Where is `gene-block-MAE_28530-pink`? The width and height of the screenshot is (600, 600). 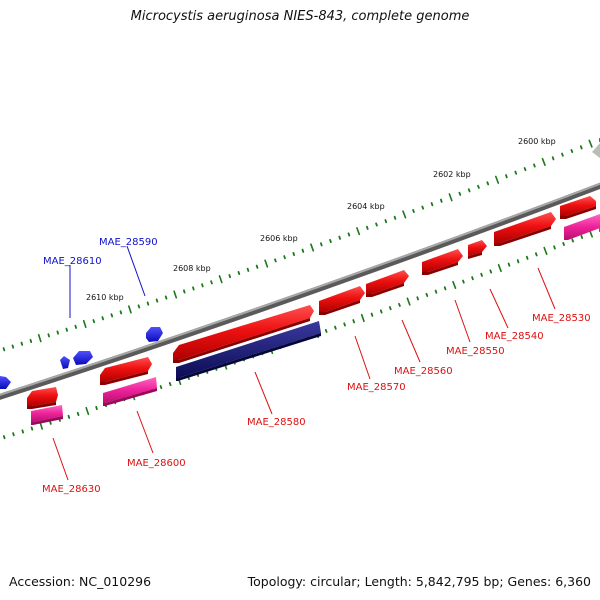 gene-block-MAE_28530-pink is located at coordinates (582, 227).